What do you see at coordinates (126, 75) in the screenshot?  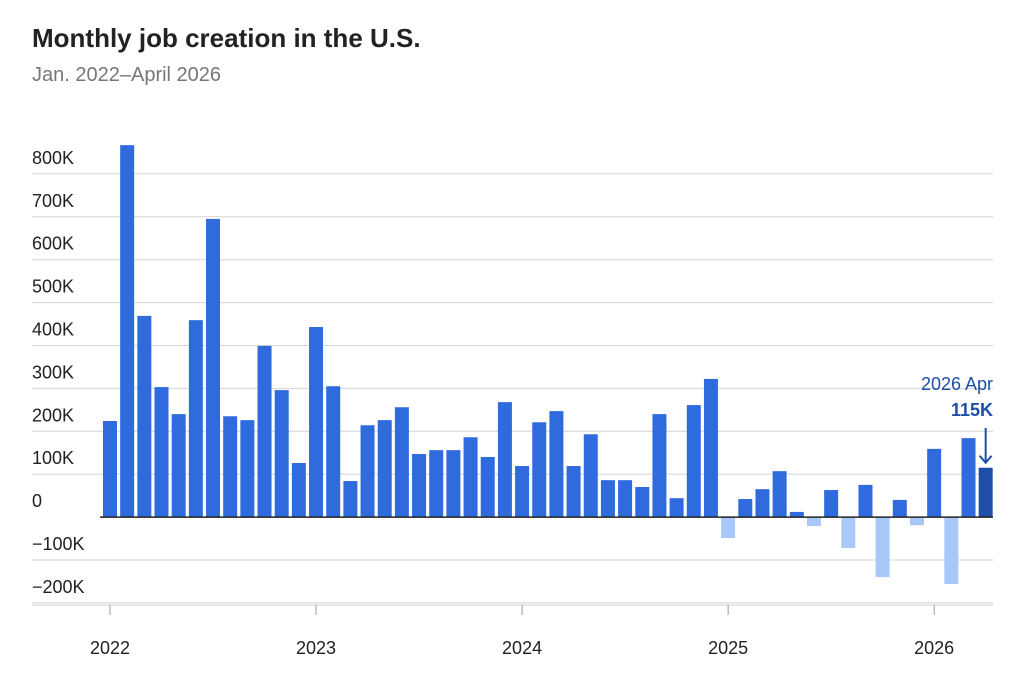 I see `chart-subtitle: Jan. 2022–April 2026` at bounding box center [126, 75].